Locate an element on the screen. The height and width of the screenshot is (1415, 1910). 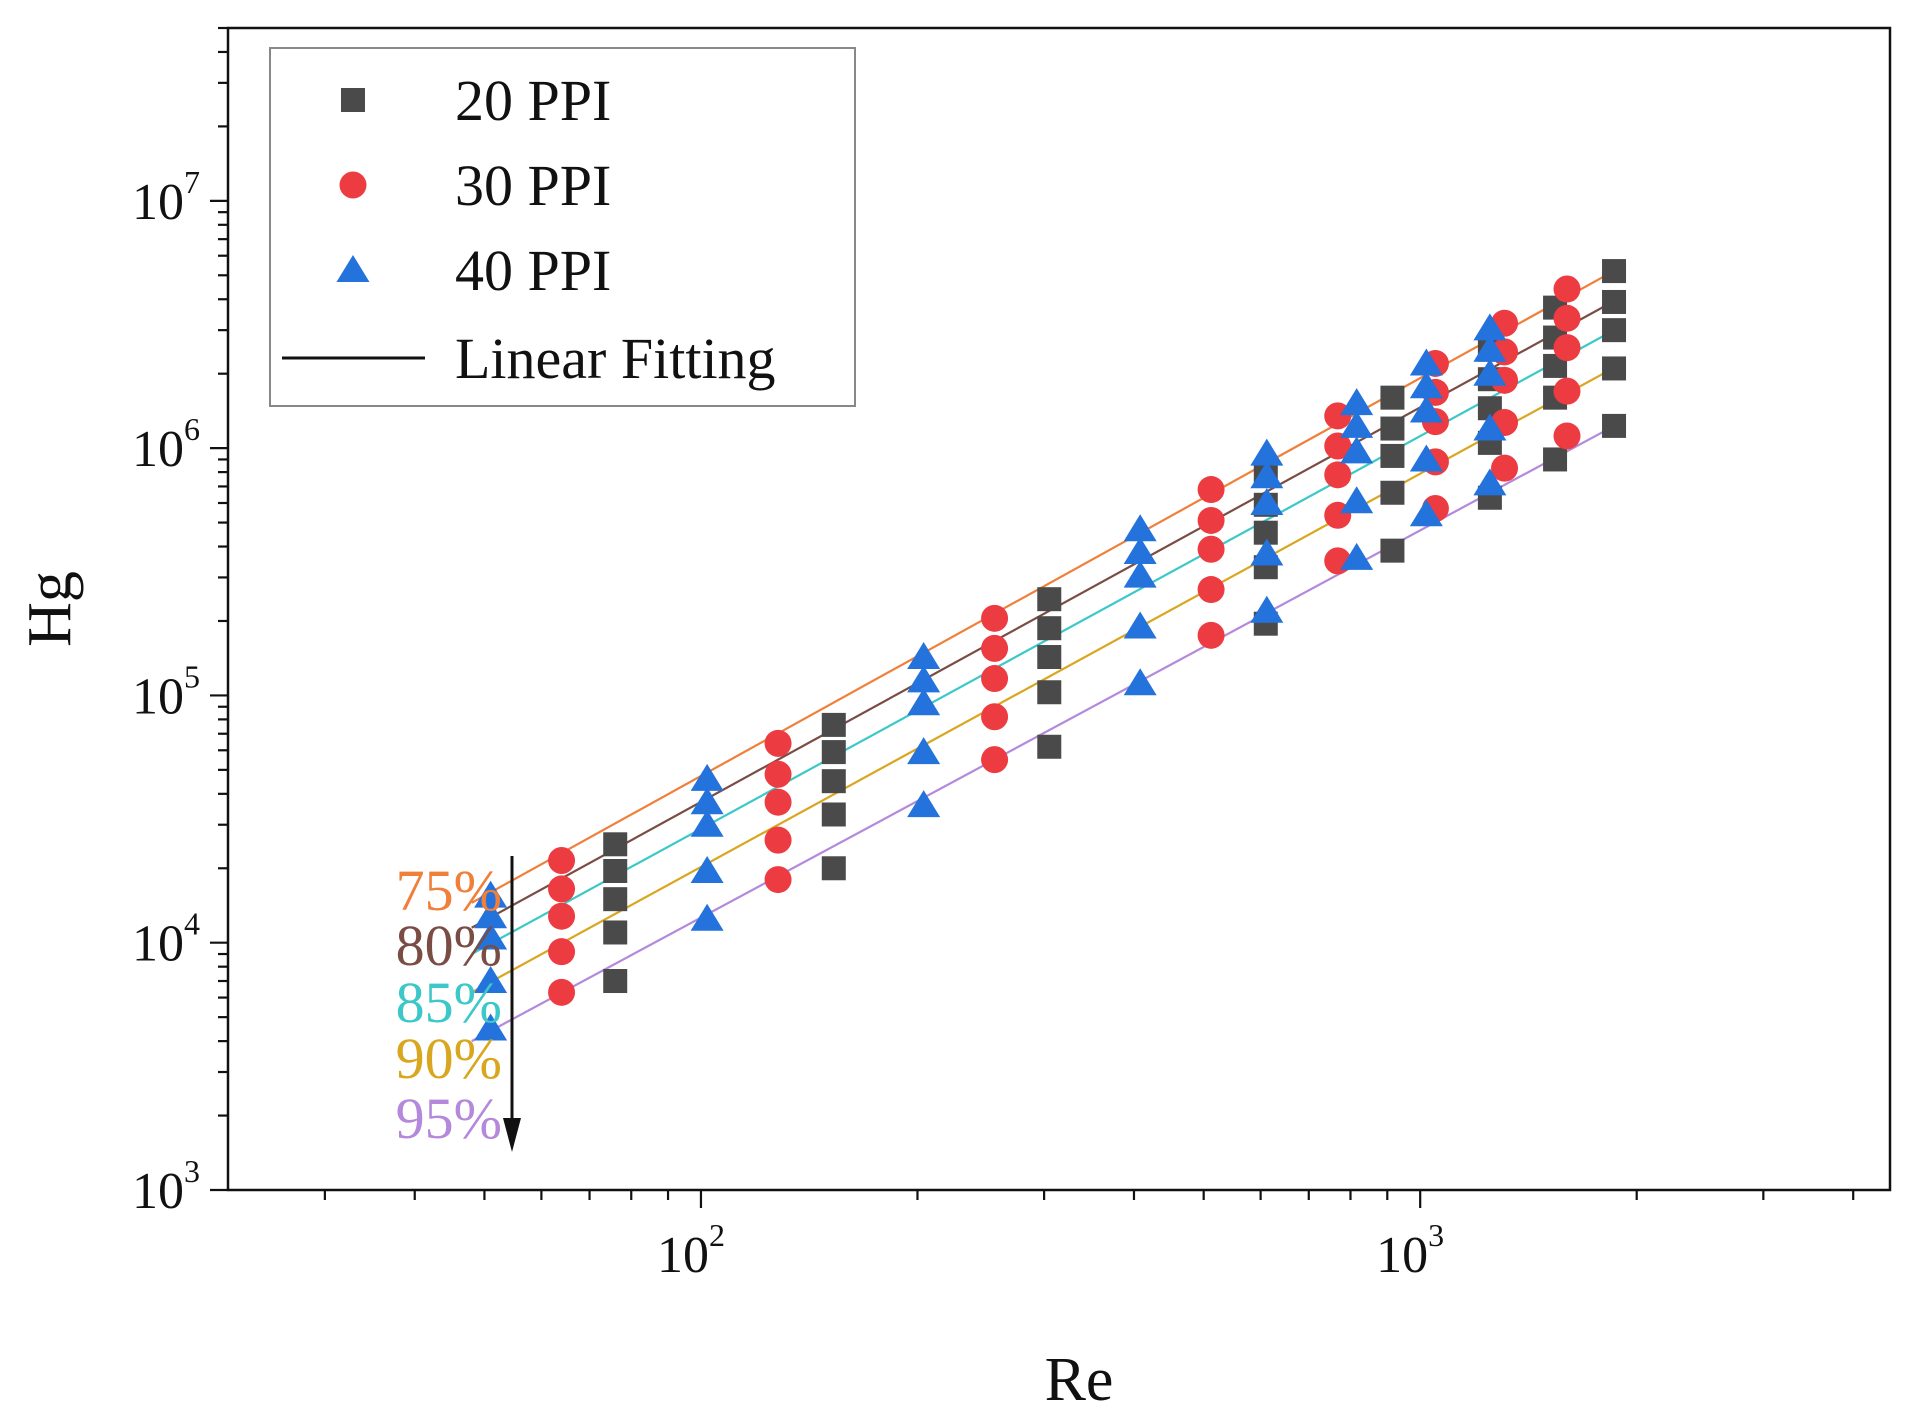
x-tick-label: 10² is located at coordinates (691, 1250).